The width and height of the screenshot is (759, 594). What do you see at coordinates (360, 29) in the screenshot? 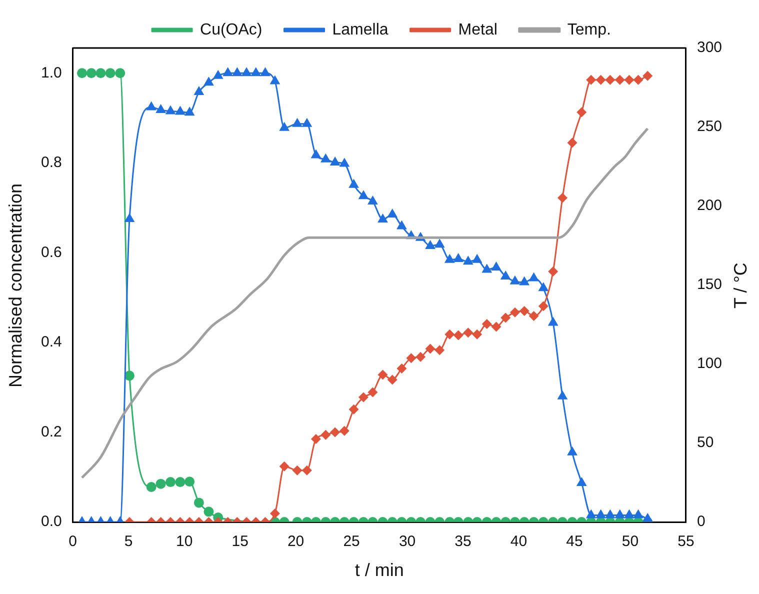
I see `legend-label: Lamella` at bounding box center [360, 29].